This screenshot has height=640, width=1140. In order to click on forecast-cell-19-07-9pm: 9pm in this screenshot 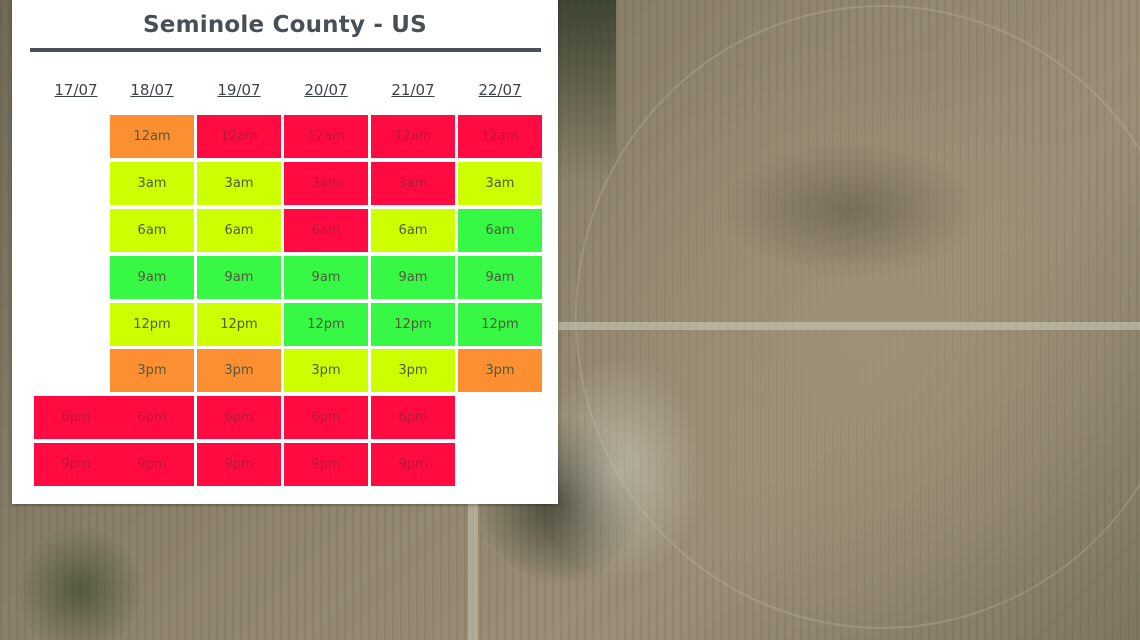, I will do `click(239, 464)`.